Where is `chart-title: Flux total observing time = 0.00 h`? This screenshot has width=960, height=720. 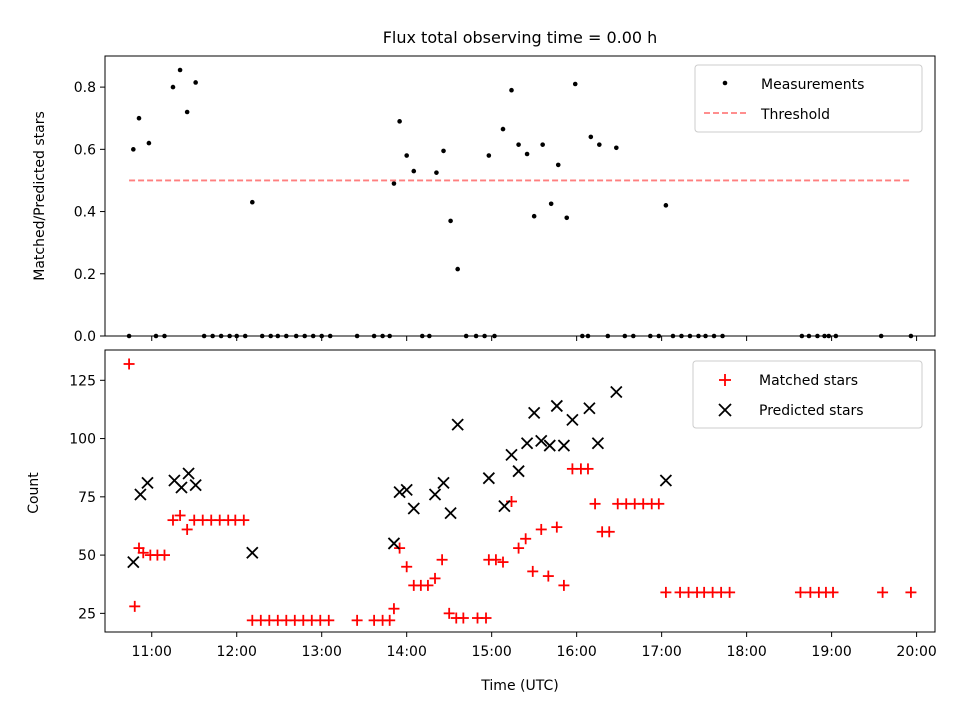 chart-title: Flux total observing time = 0.00 h is located at coordinates (520, 37).